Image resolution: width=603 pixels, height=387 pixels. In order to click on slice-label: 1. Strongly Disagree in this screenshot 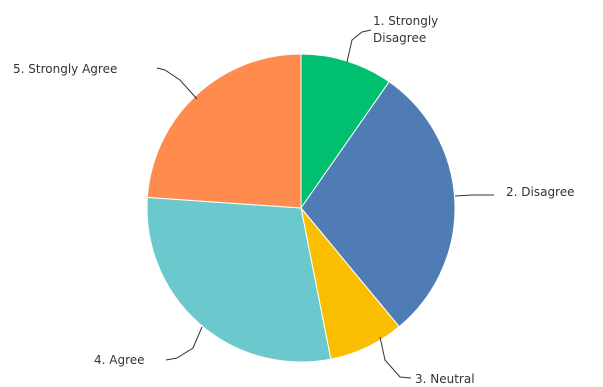, I will do `click(405, 29)`.